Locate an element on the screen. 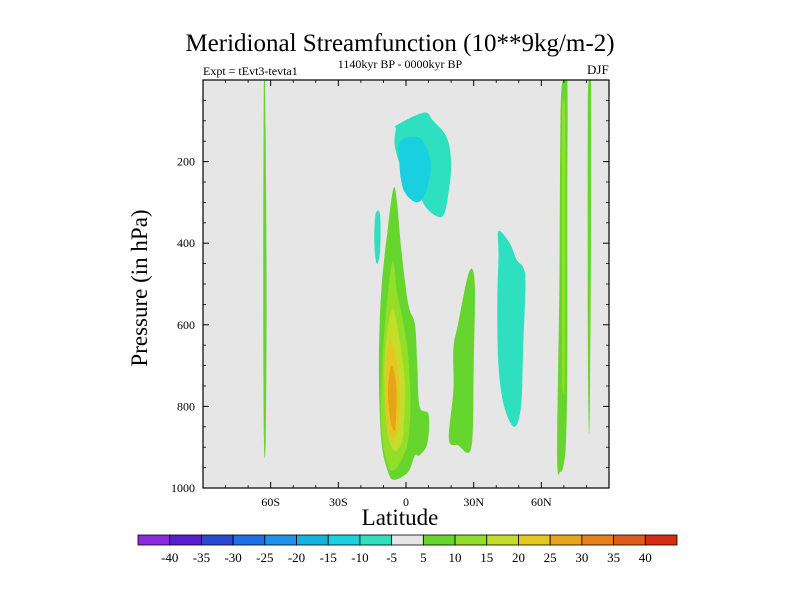  cell-nh-polar-positive is located at coordinates (589, 257).